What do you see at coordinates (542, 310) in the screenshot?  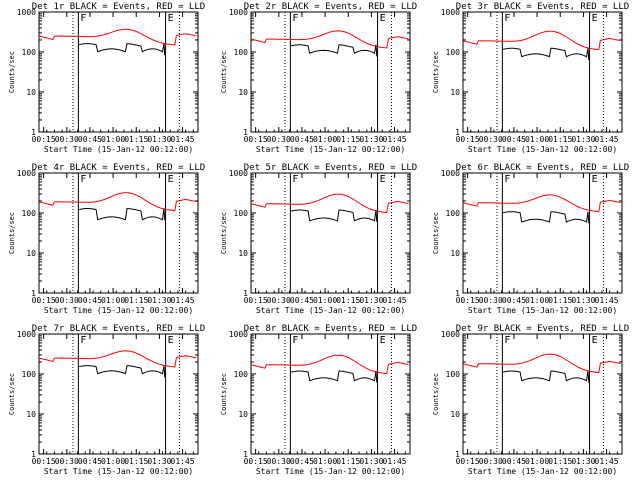 I see `x-axis-label: Start Time (15-Jan-12 00:12:00)` at bounding box center [542, 310].